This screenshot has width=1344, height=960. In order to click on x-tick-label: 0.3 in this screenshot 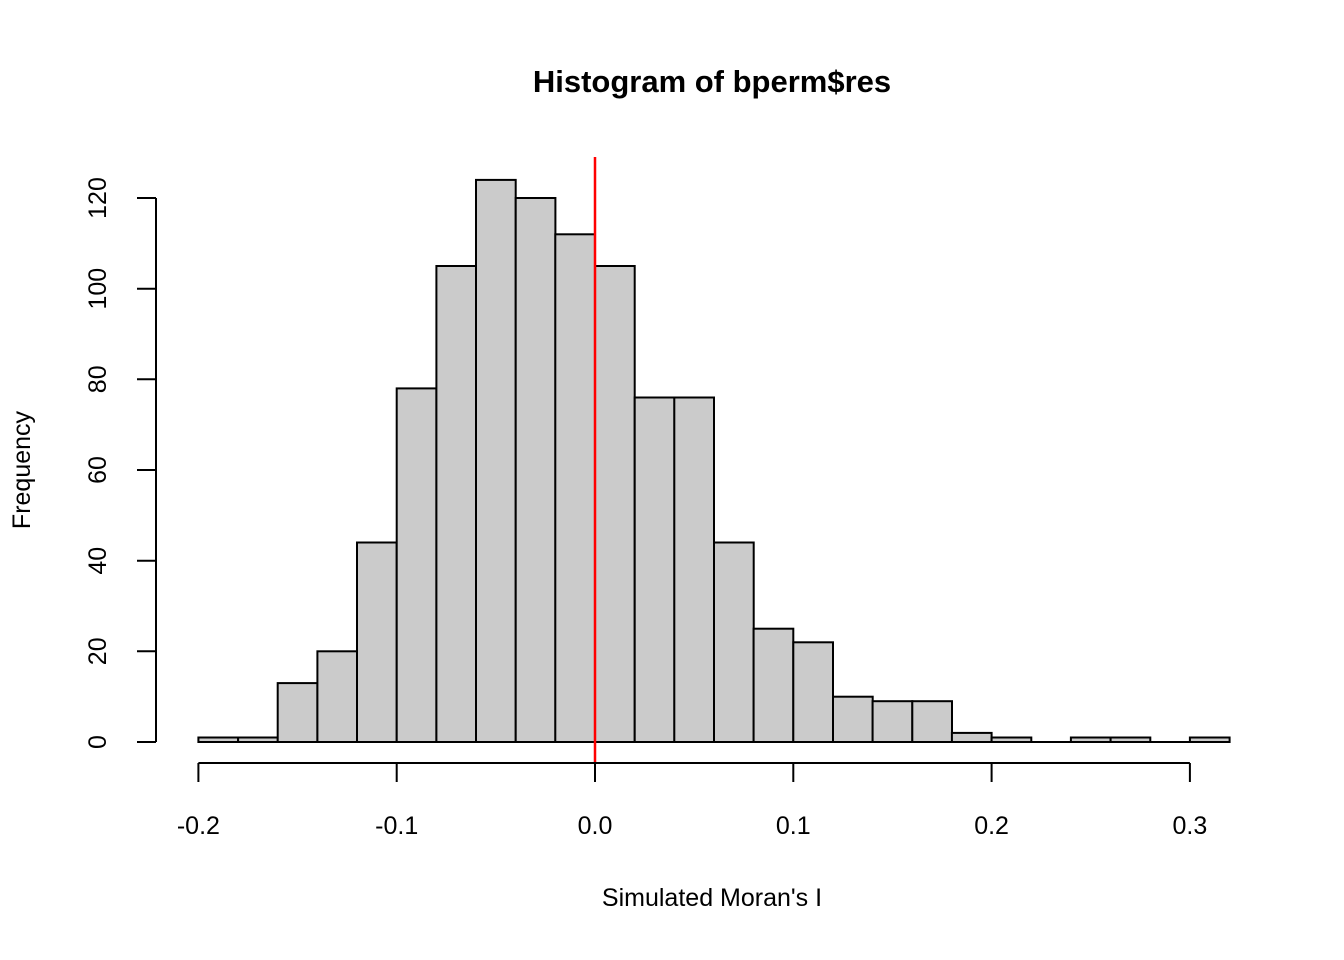, I will do `click(1190, 826)`.